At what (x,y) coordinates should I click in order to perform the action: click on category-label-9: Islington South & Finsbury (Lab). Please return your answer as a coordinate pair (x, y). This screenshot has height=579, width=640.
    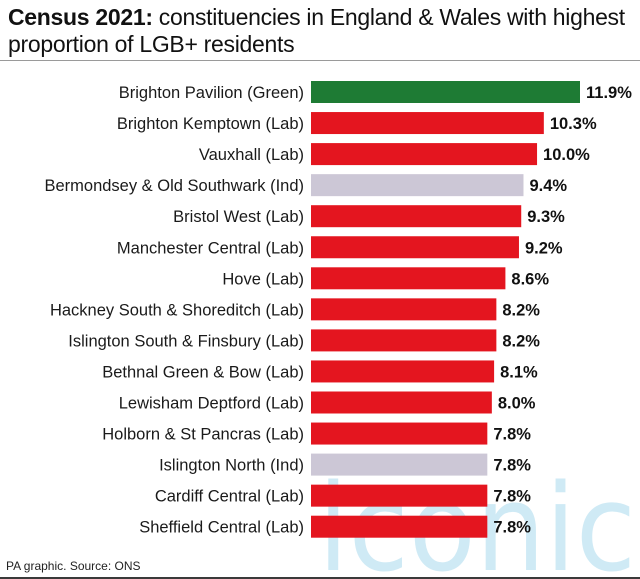
    Looking at the image, I should click on (186, 341).